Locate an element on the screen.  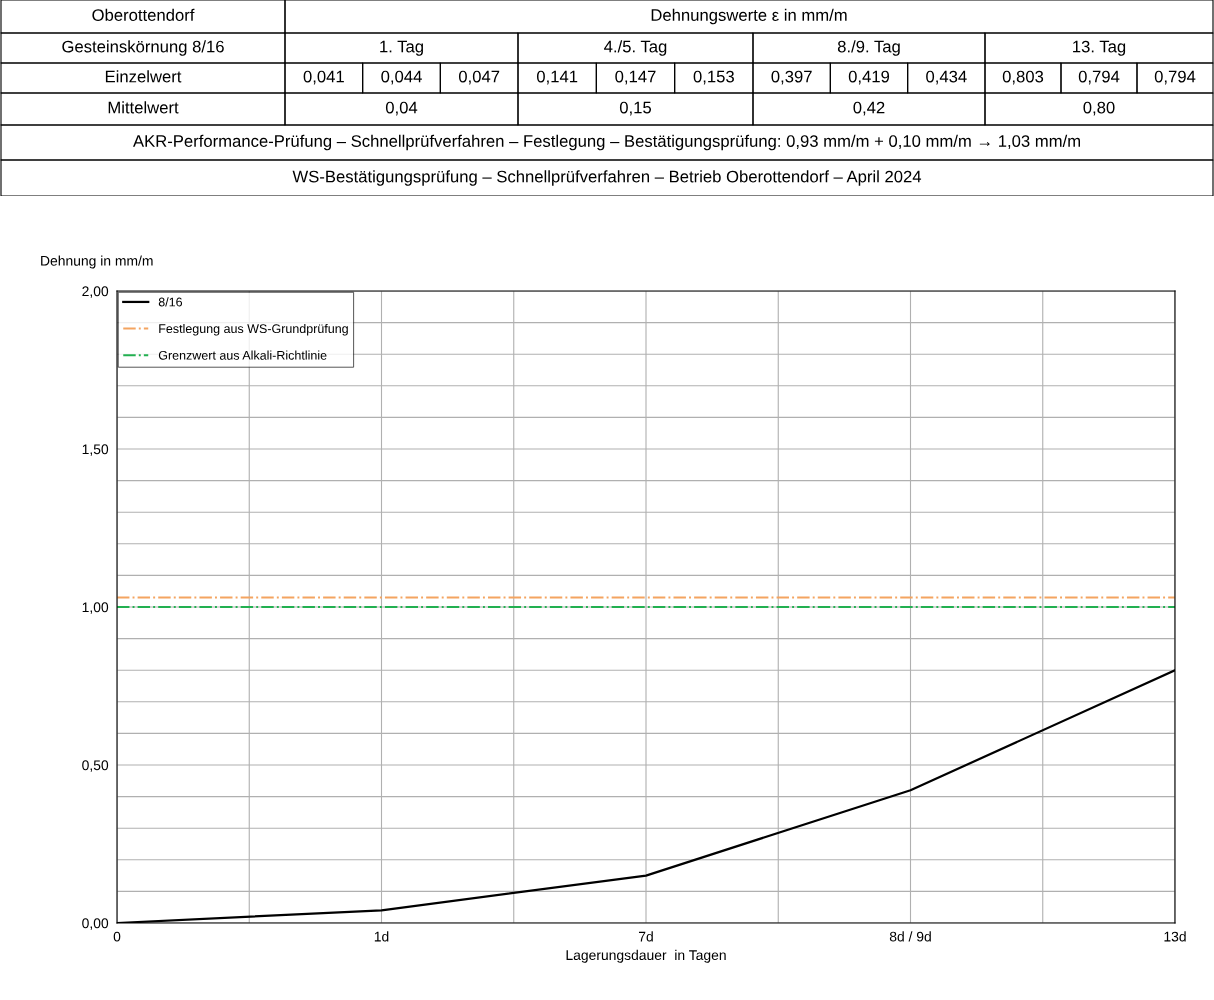
x-tick-label: 7d is located at coordinates (645, 936).